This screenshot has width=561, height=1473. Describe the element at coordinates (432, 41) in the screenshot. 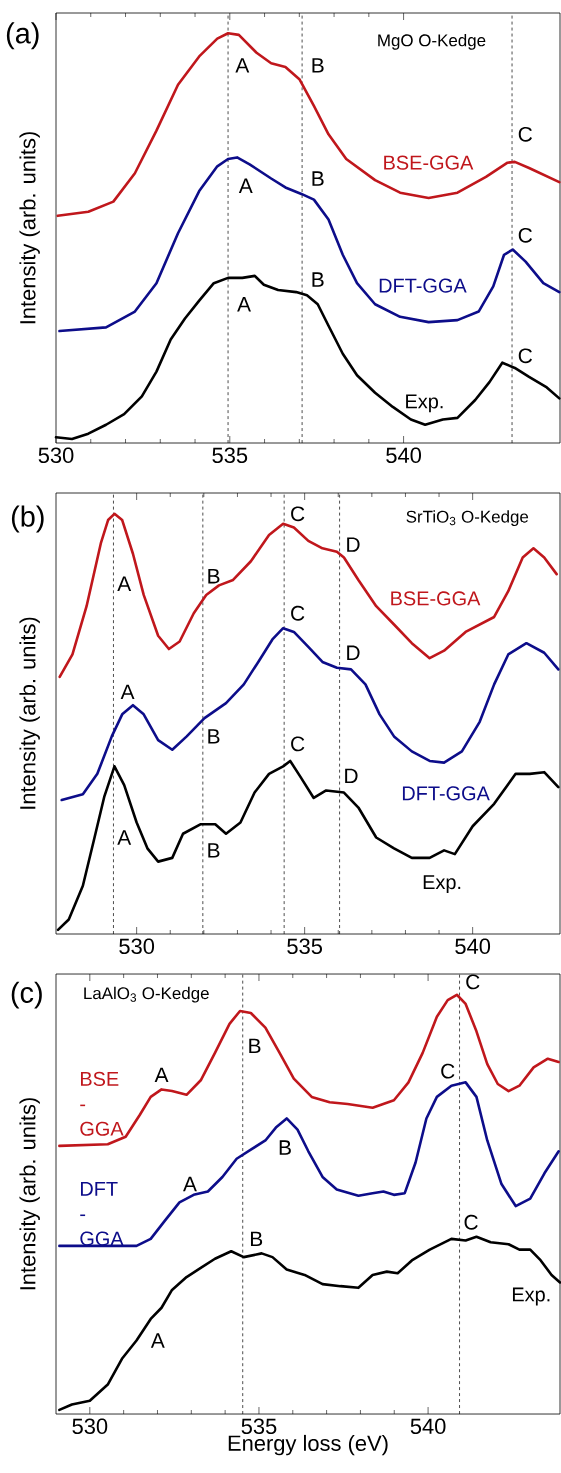

I see `chart-title: MgO O-Kedge` at that location.